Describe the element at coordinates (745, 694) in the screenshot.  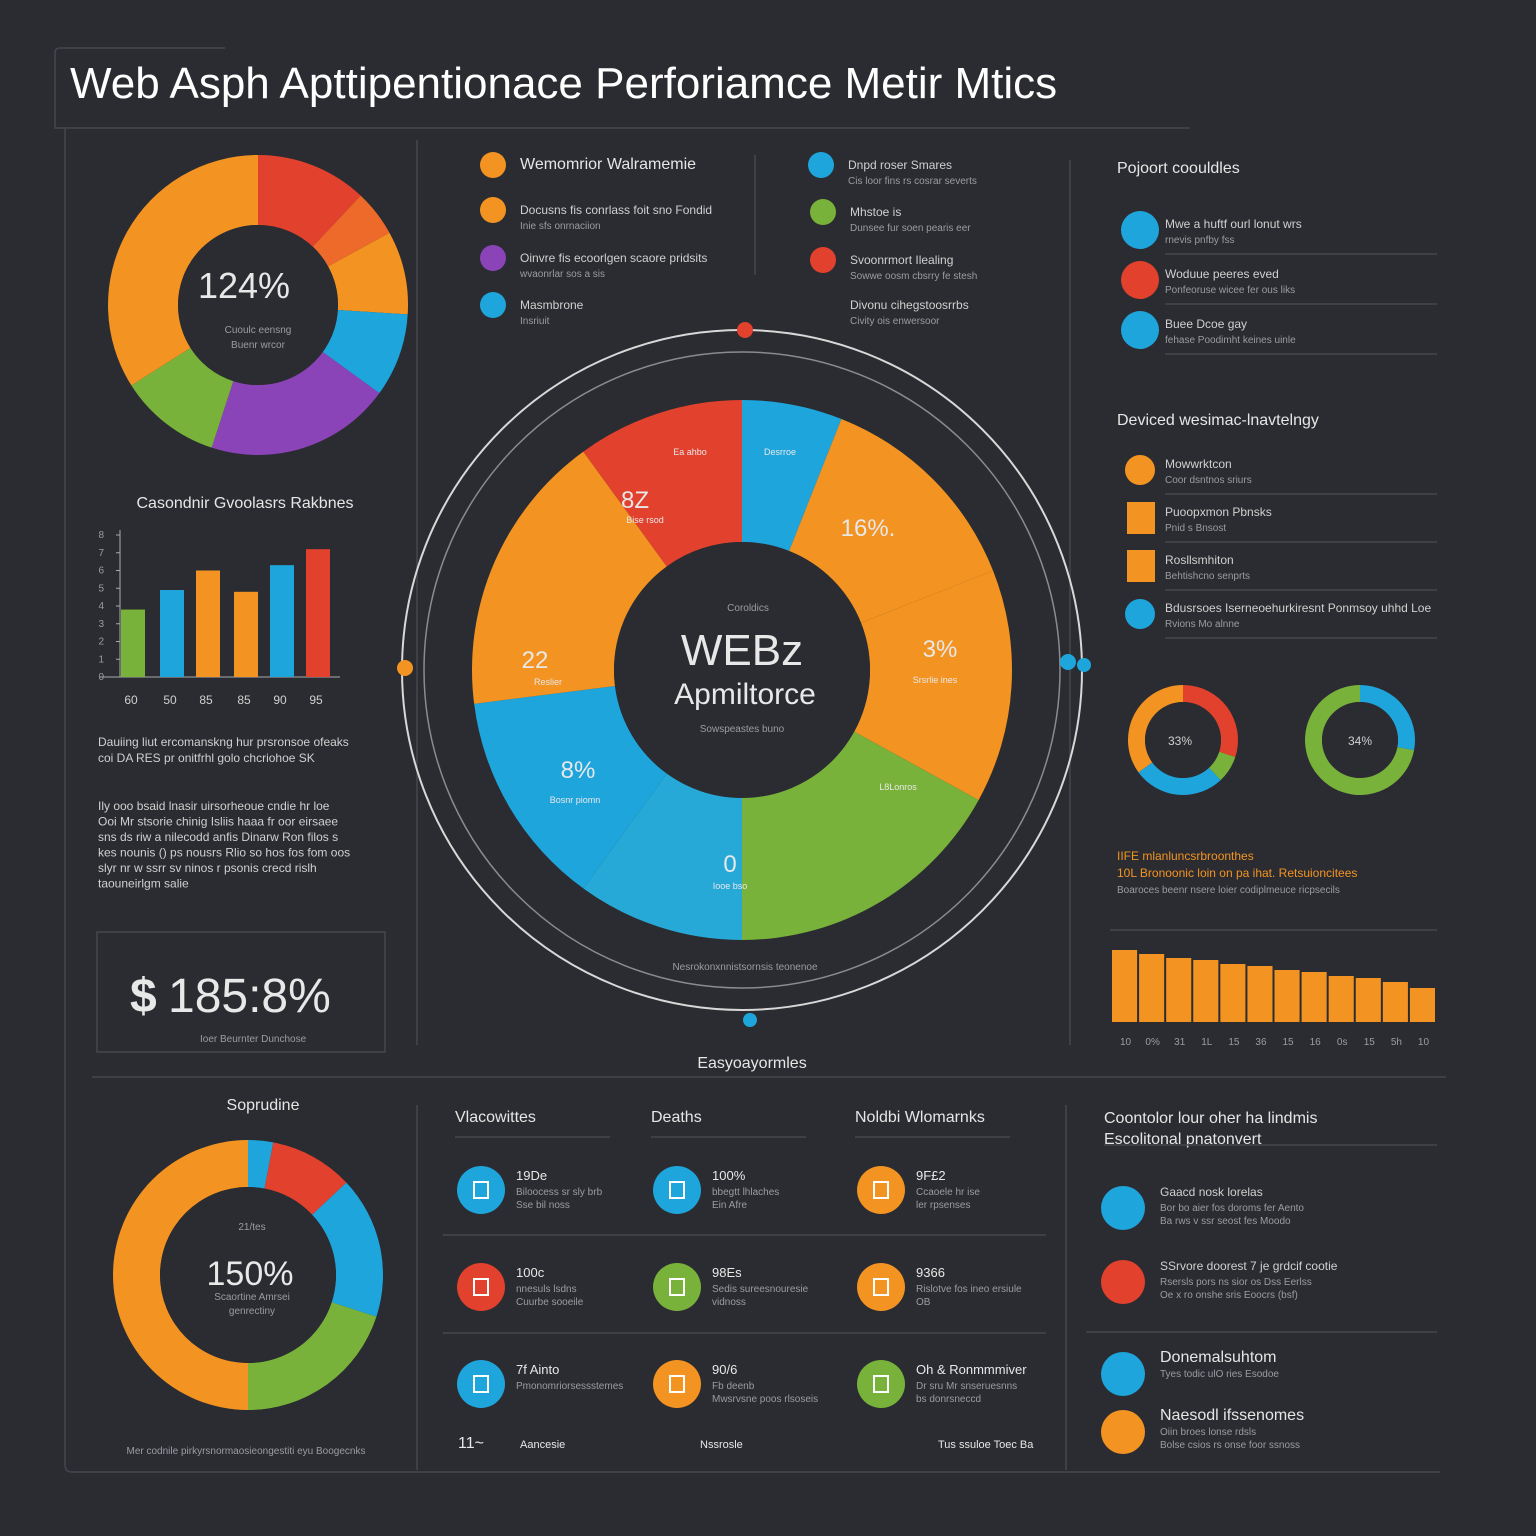
I see `center-subtitle: Apmiltorce` at that location.